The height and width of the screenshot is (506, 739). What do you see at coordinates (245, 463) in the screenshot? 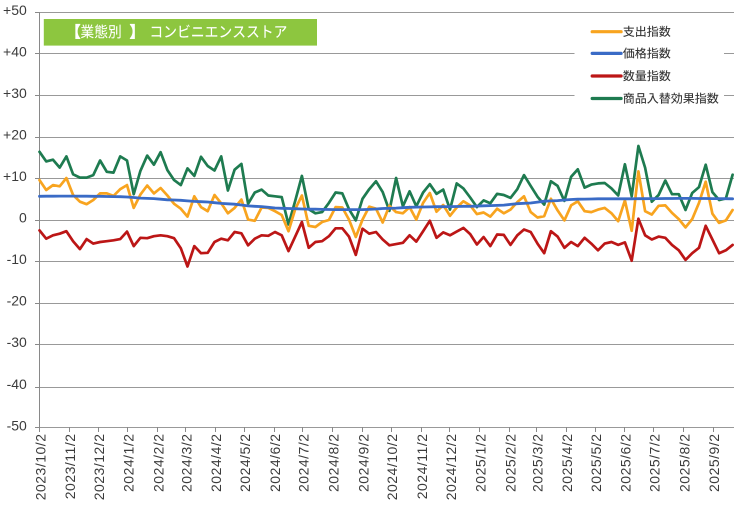
I see `svg-text: 2024/5/2` at bounding box center [245, 463].